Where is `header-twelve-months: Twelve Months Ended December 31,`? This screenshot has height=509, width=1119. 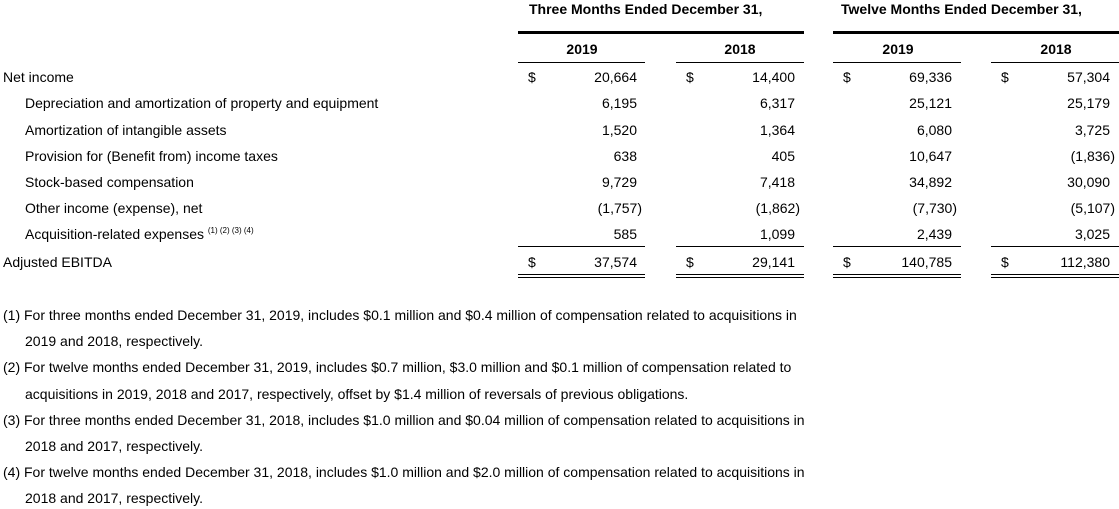 header-twelve-months: Twelve Months Ended December 31, is located at coordinates (961, 9).